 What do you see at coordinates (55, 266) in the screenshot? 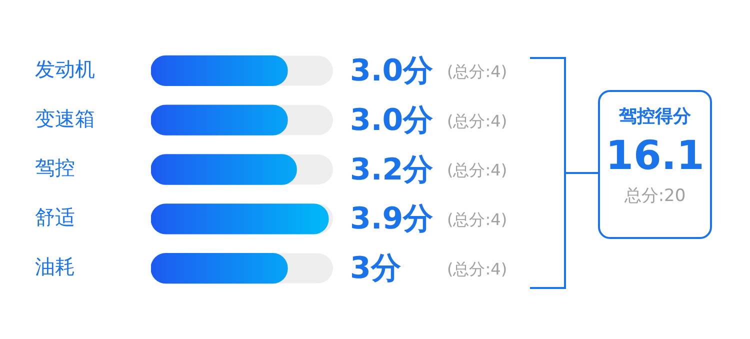
I see `y-tick-label: 油耗` at bounding box center [55, 266].